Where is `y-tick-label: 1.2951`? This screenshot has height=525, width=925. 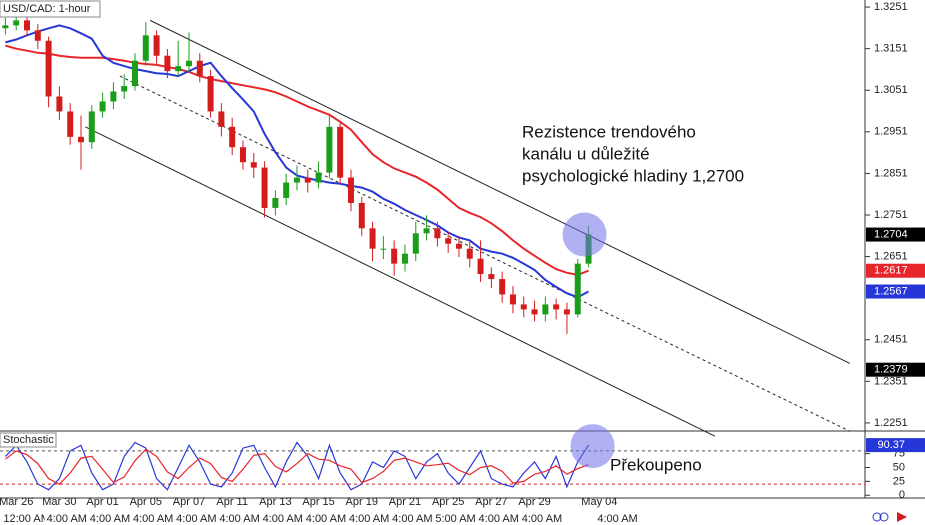
y-tick-label: 1.2951 is located at coordinates (891, 132).